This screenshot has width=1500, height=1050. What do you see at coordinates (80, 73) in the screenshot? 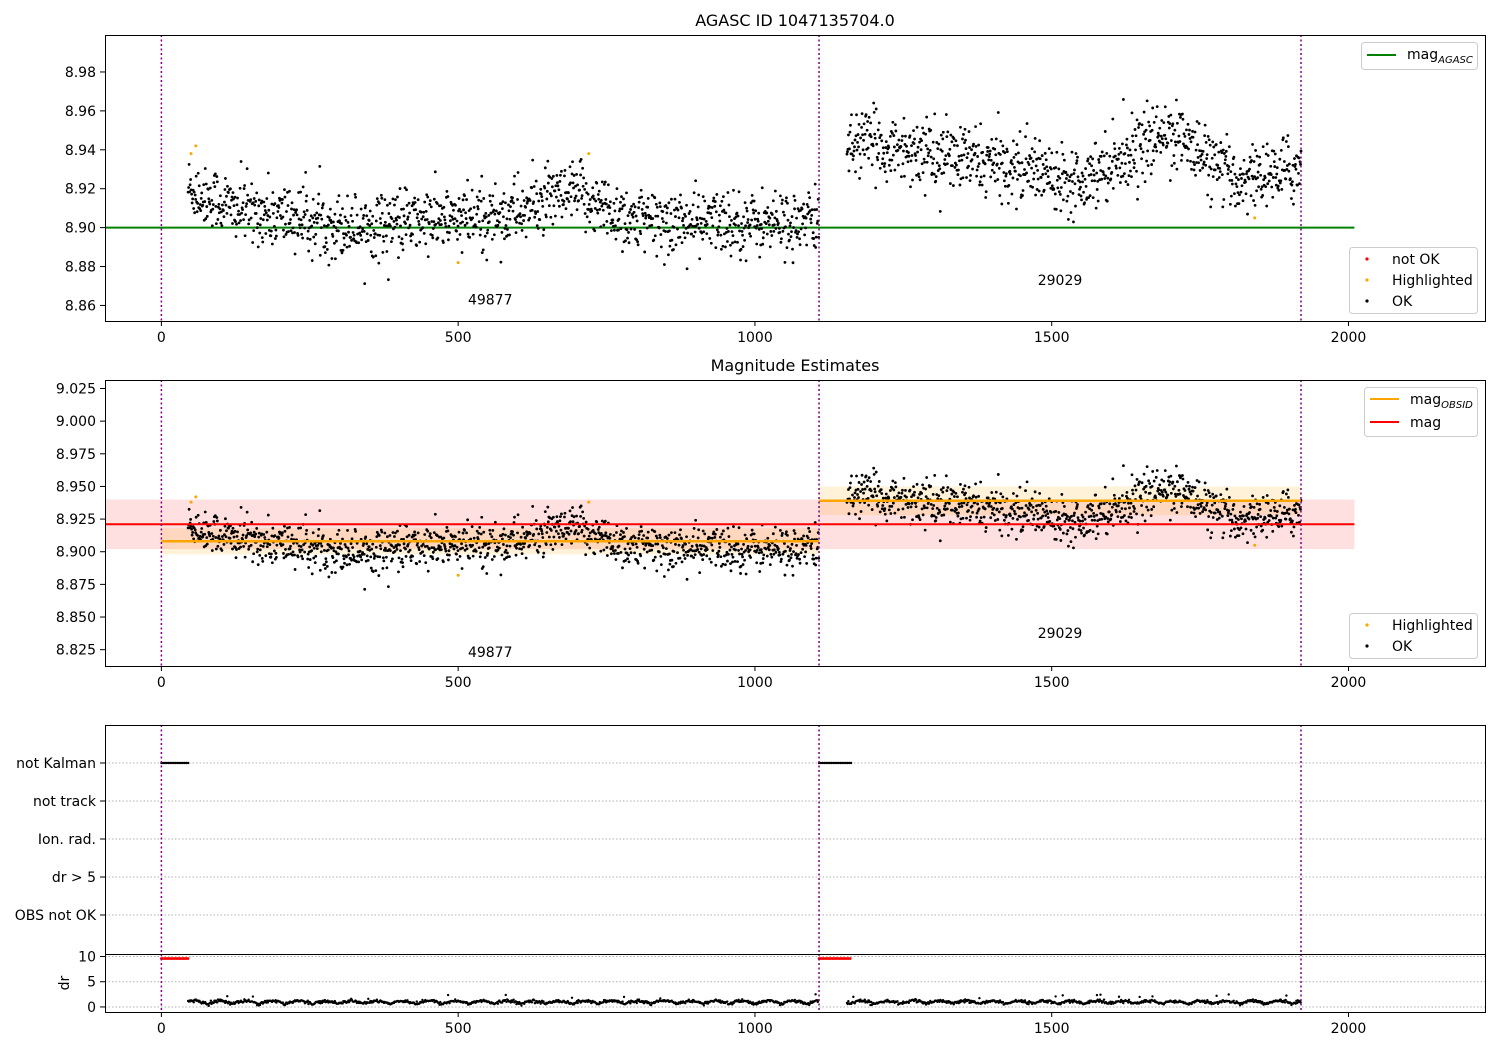
I see `agasc-y-tick-label: 8.98` at bounding box center [80, 73].